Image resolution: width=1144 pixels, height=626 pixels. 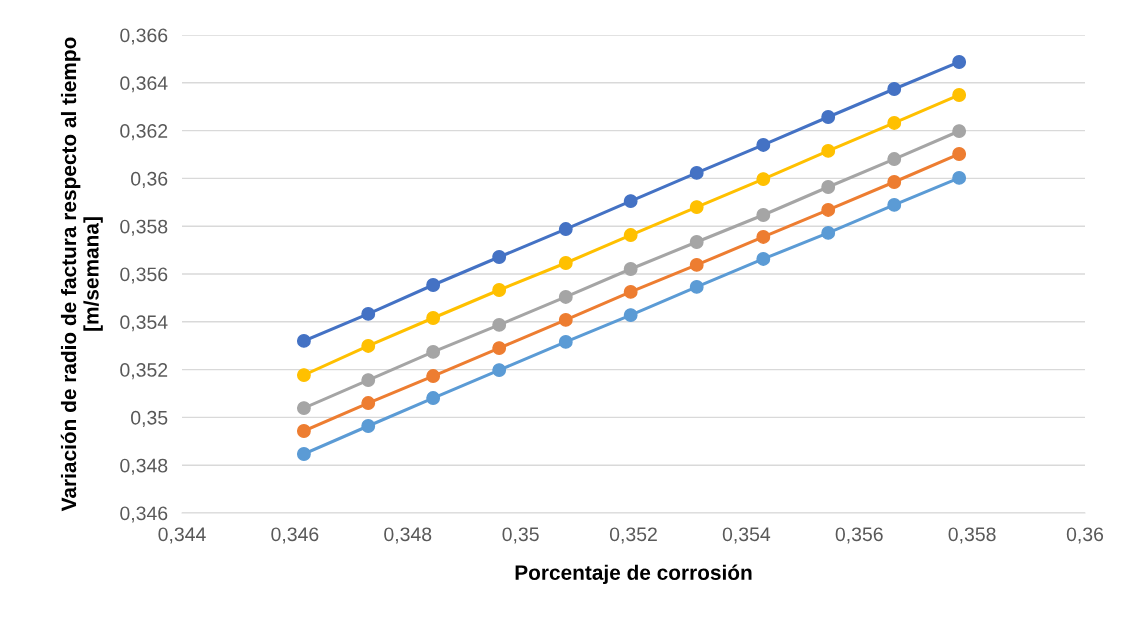 I want to click on y-tick-label: 0,346, so click(x=144, y=514).